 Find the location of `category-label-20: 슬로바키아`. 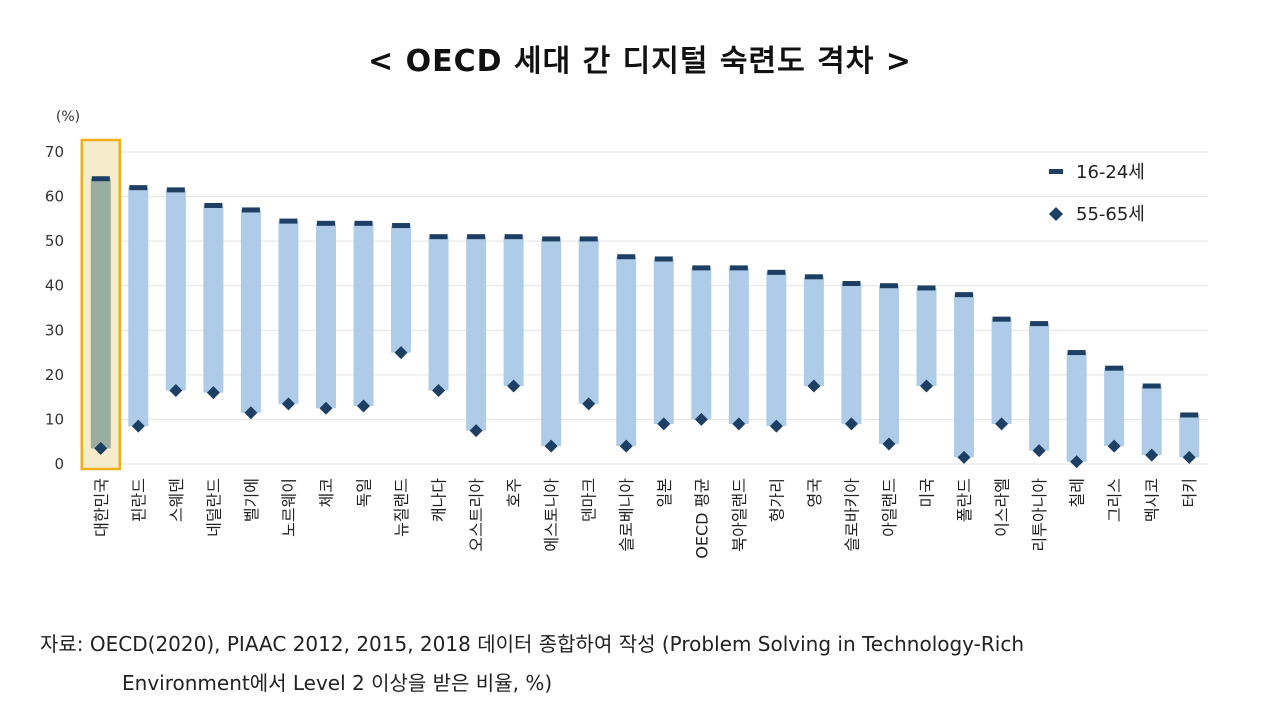

category-label-20: 슬로바키아 is located at coordinates (851, 515).